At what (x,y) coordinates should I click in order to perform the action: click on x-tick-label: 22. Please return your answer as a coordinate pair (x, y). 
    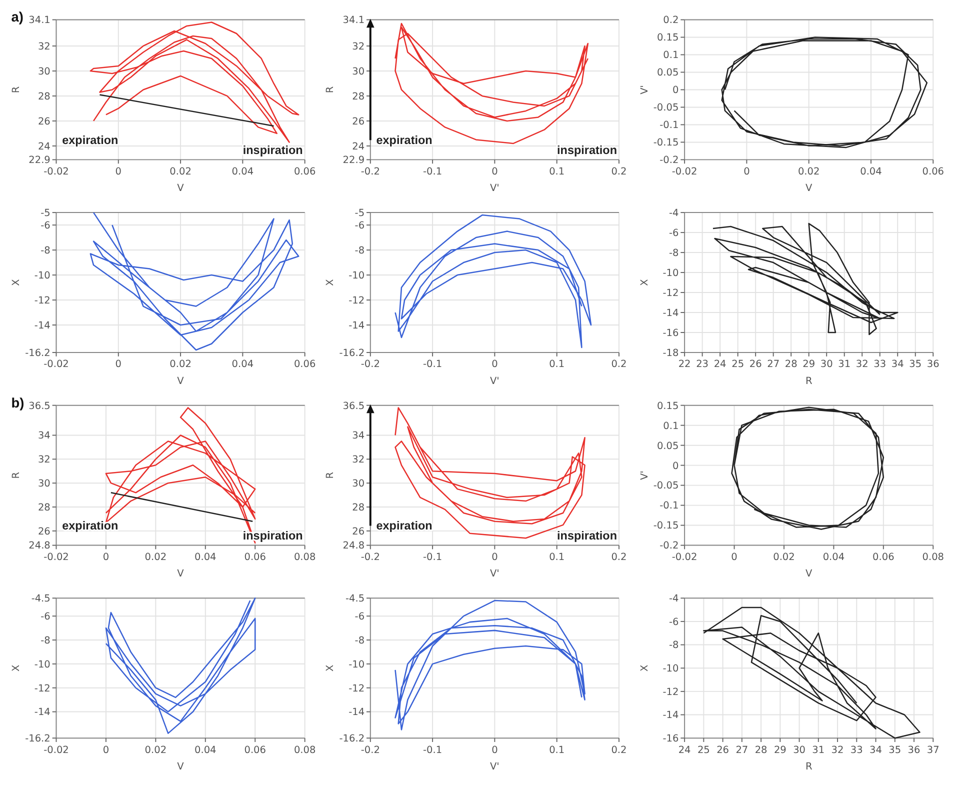
    Looking at the image, I should click on (684, 364).